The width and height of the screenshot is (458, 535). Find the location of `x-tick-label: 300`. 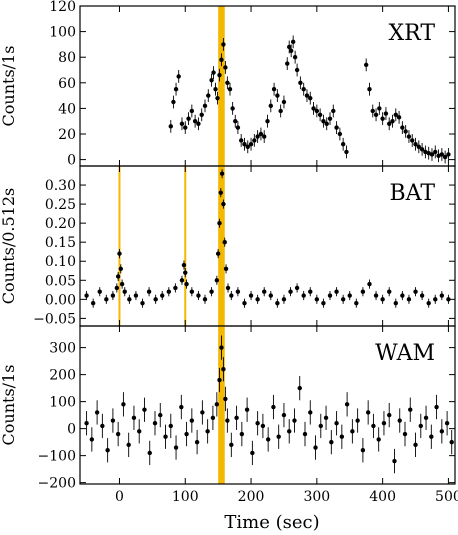

x-tick-label: 300 is located at coordinates (316, 497).